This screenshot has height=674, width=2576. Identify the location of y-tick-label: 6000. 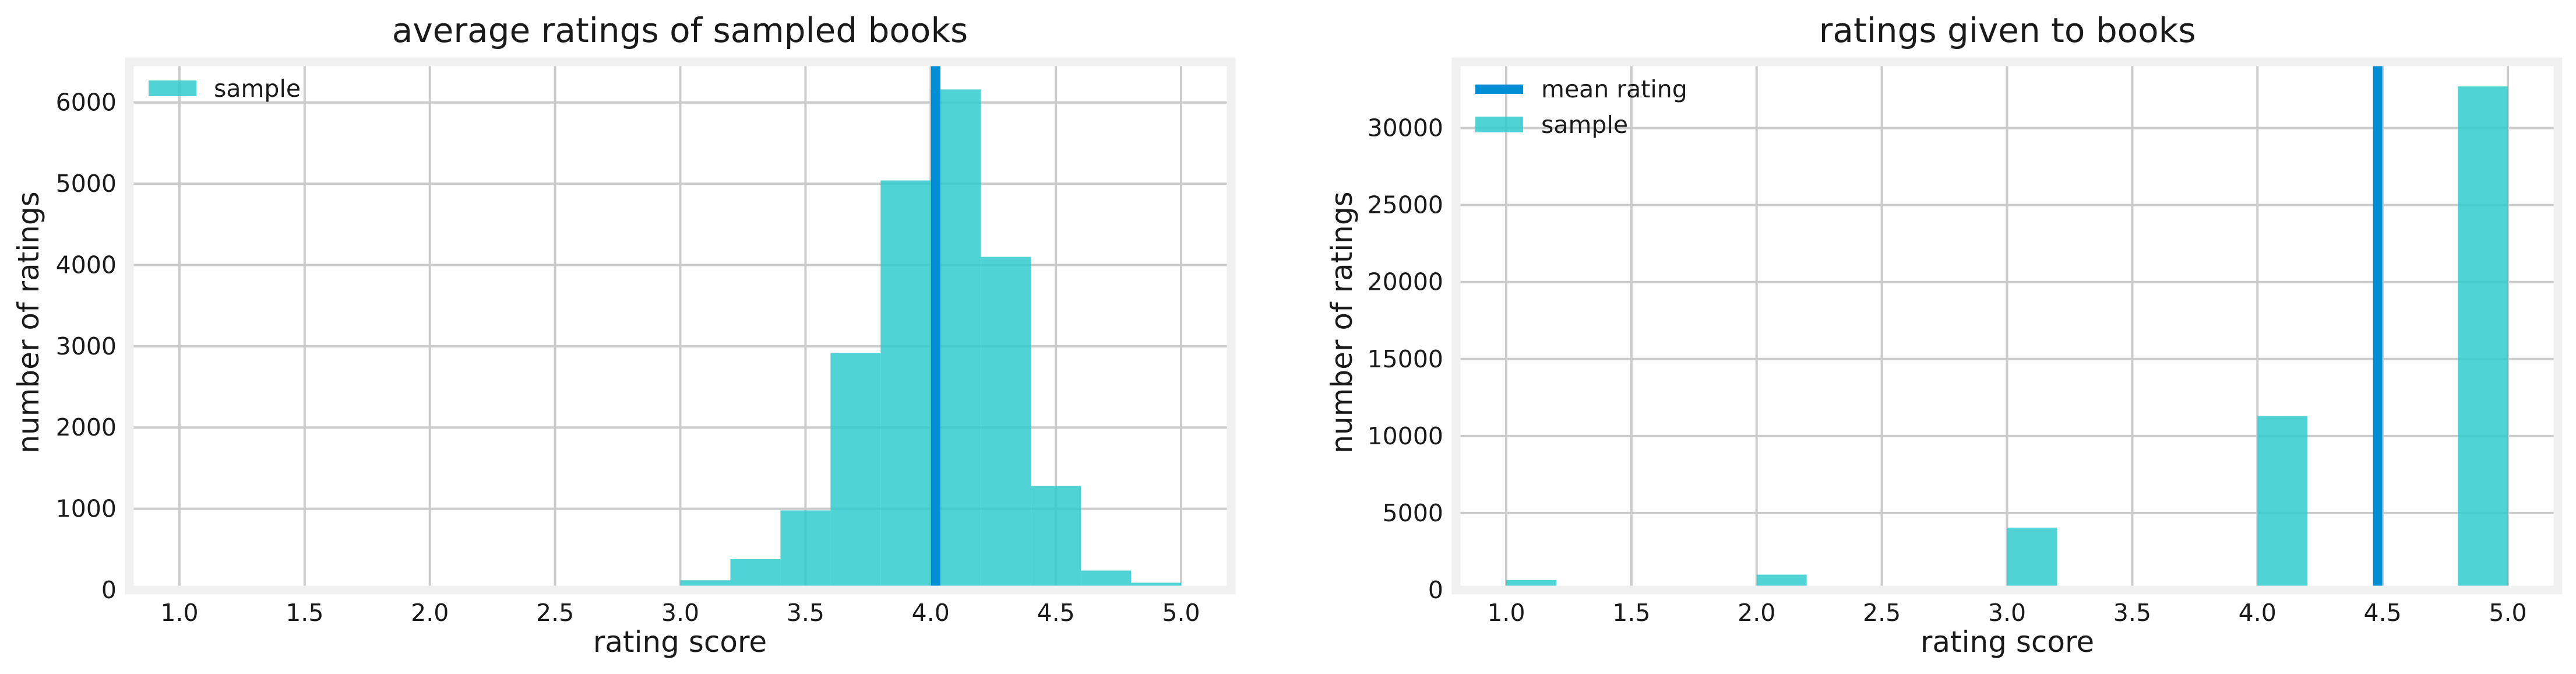
(86, 103).